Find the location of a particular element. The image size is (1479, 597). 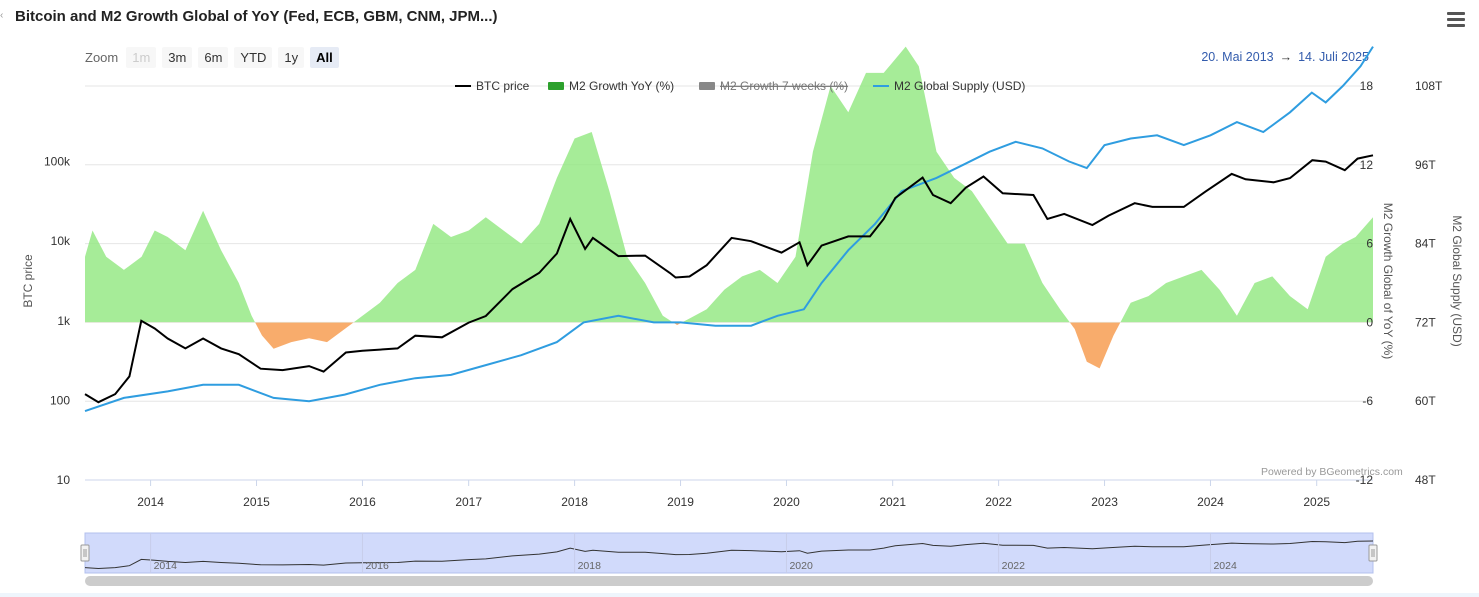

zoom-button-6m: 6m is located at coordinates (213, 57).